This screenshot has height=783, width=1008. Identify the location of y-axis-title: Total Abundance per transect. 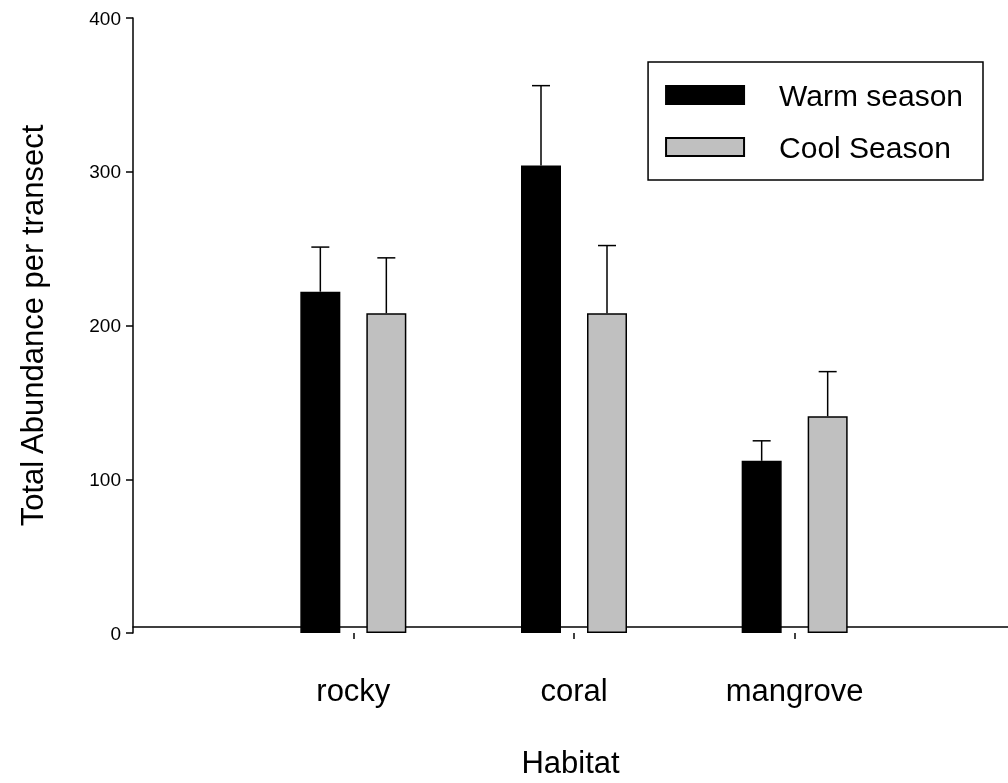
(32, 325).